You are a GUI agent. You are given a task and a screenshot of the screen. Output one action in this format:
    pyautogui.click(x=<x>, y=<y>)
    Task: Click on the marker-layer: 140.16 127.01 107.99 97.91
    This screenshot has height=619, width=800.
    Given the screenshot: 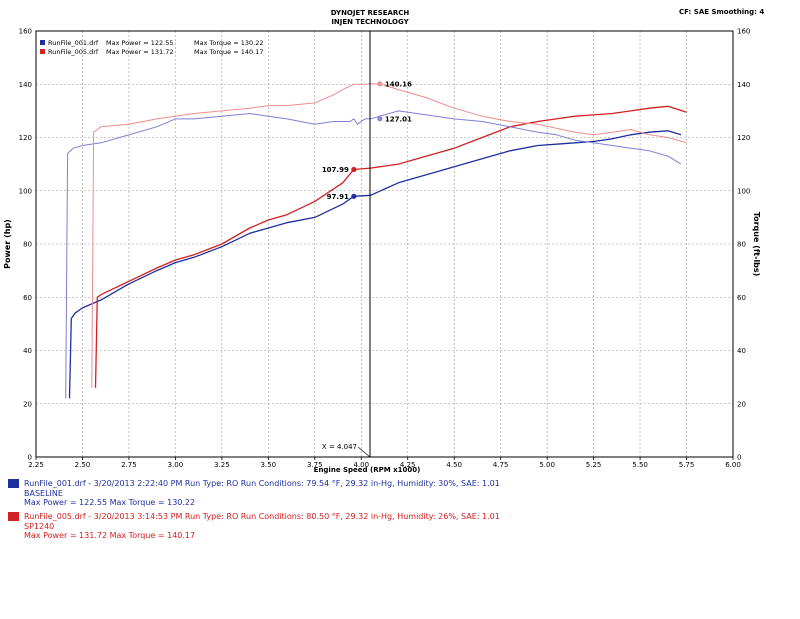 What is the action you would take?
    pyautogui.click(x=367, y=140)
    